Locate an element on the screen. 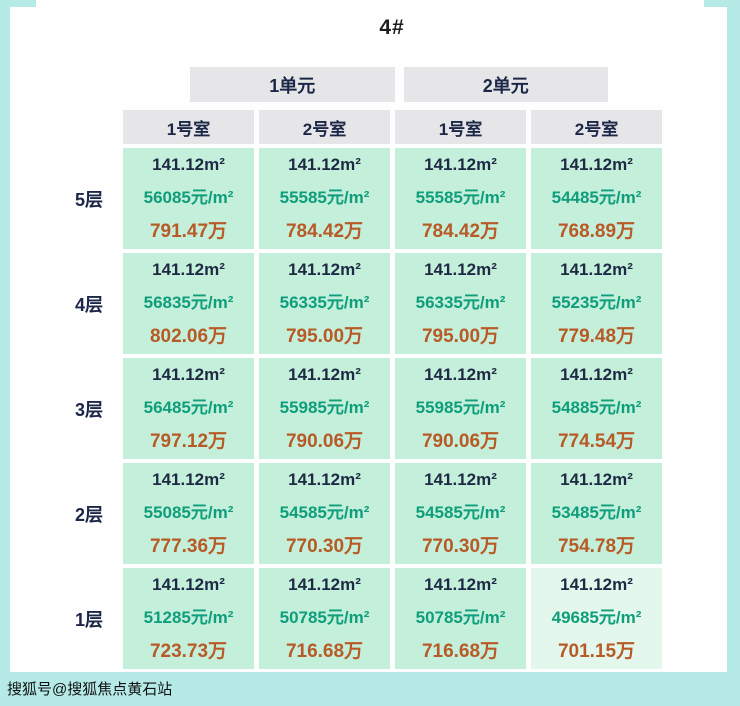  price-cell-f3-c1: 141.12m² 56485元/m² 797.12万 is located at coordinates (188, 408).